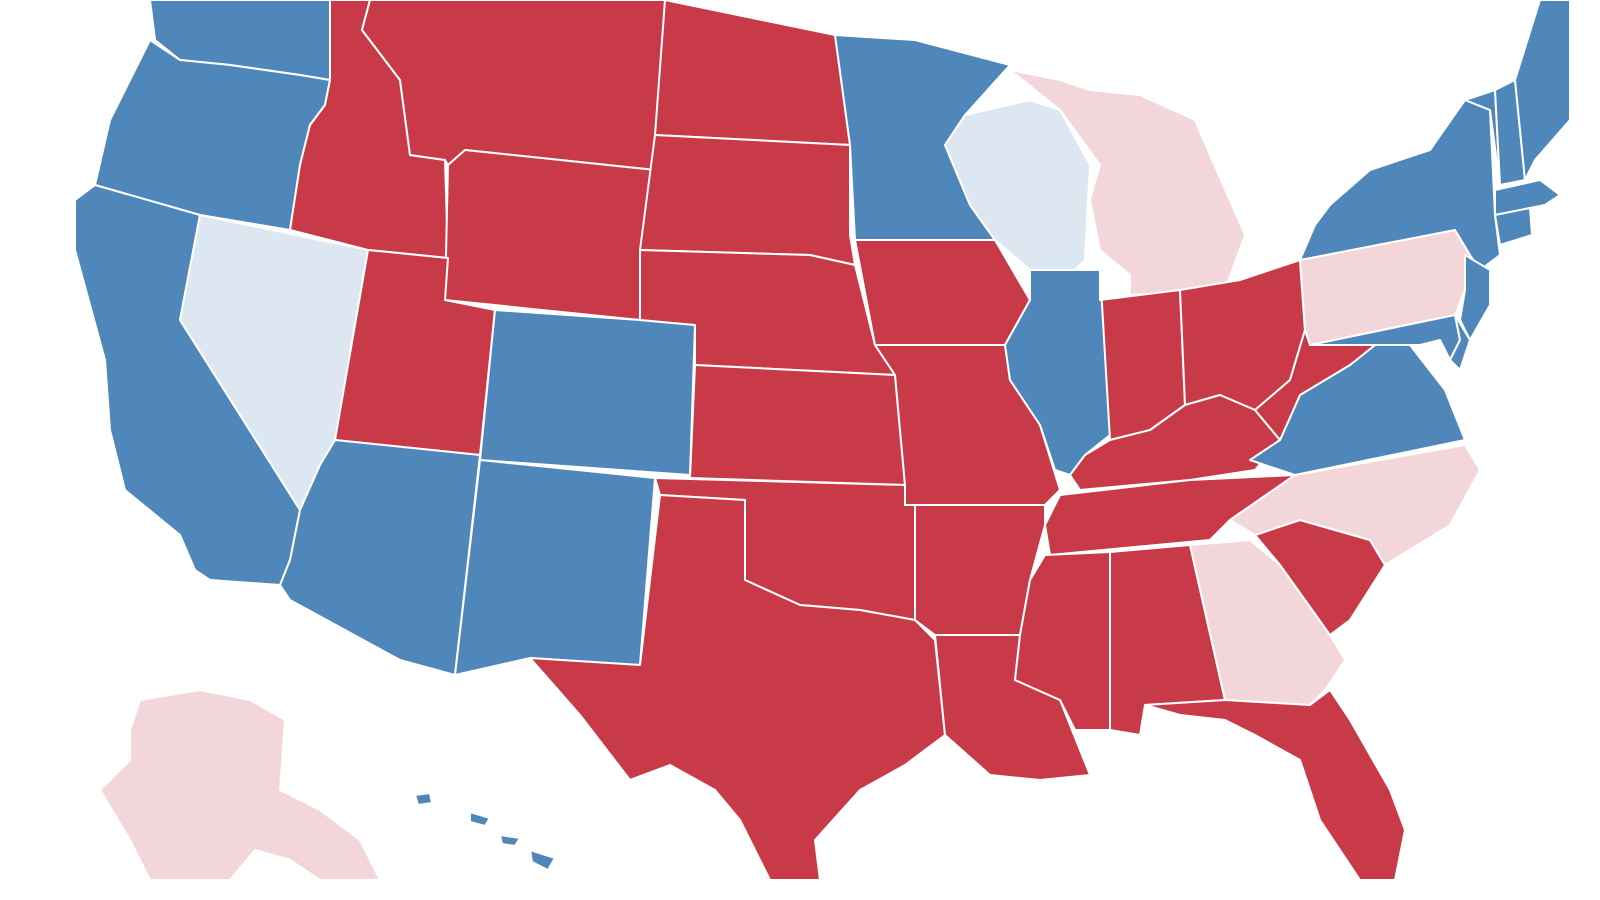 The image size is (1600, 900). Describe the element at coordinates (737, 687) in the screenshot. I see `state-tx` at that location.